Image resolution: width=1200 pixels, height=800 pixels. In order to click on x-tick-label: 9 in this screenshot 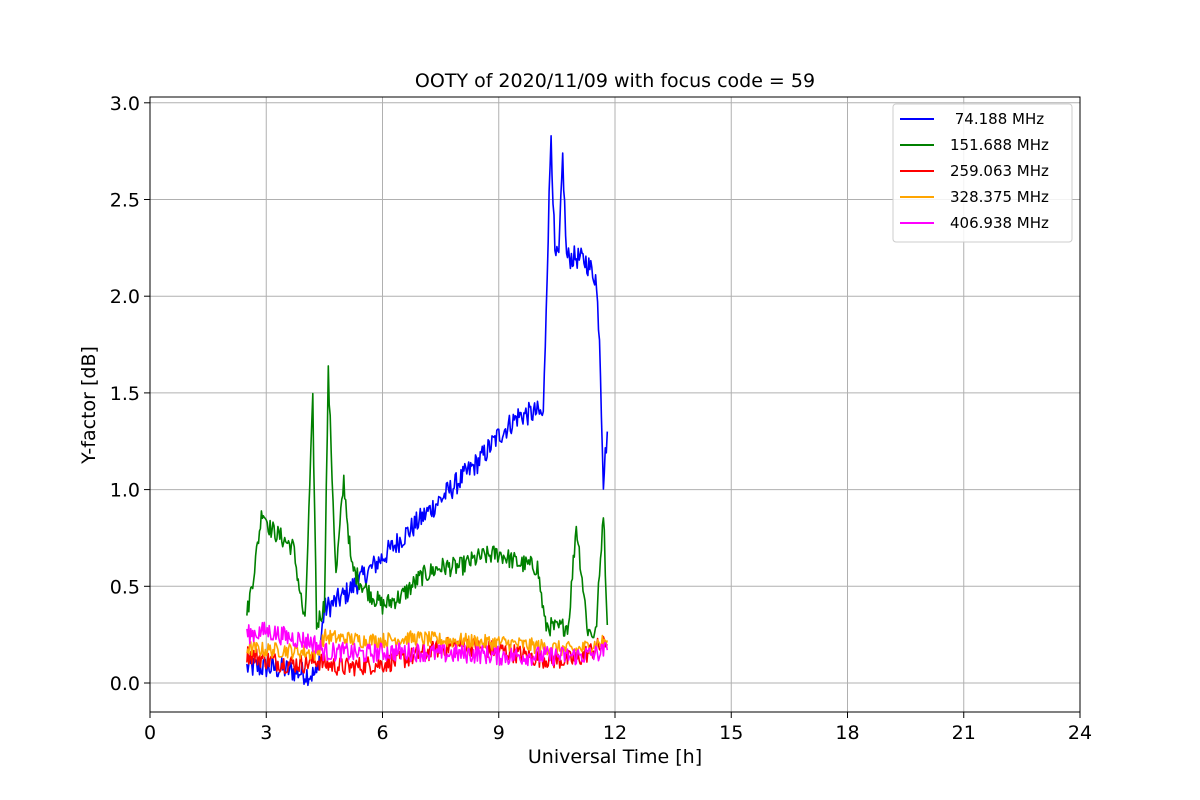, I will do `click(499, 733)`.